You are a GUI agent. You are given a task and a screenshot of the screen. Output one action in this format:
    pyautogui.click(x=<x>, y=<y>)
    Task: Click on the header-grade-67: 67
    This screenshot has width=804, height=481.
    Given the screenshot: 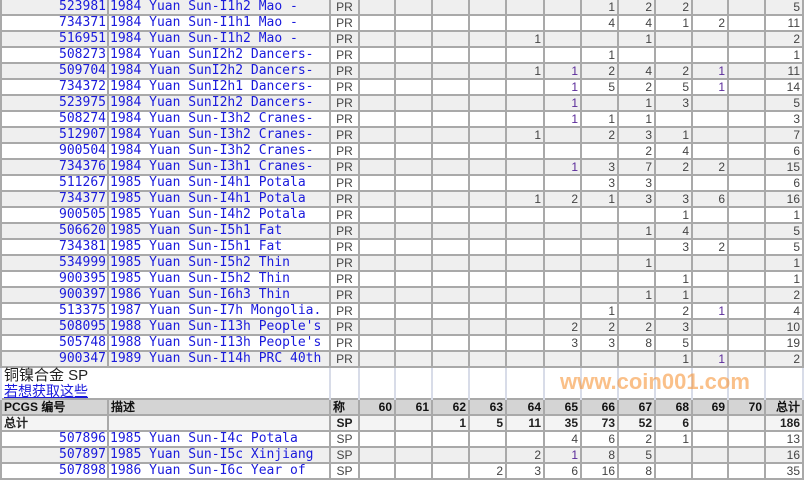 What is the action you would take?
    pyautogui.click(x=636, y=407)
    